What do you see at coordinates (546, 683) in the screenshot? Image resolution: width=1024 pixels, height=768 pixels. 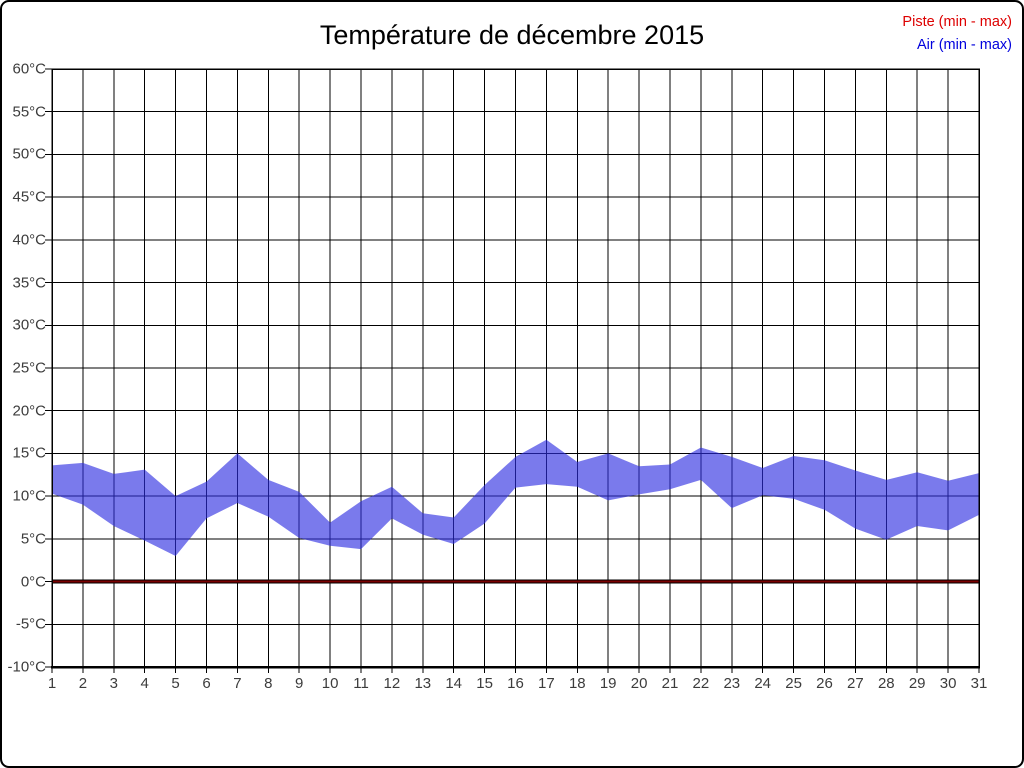 I see `x-tick-label: 17` at bounding box center [546, 683].